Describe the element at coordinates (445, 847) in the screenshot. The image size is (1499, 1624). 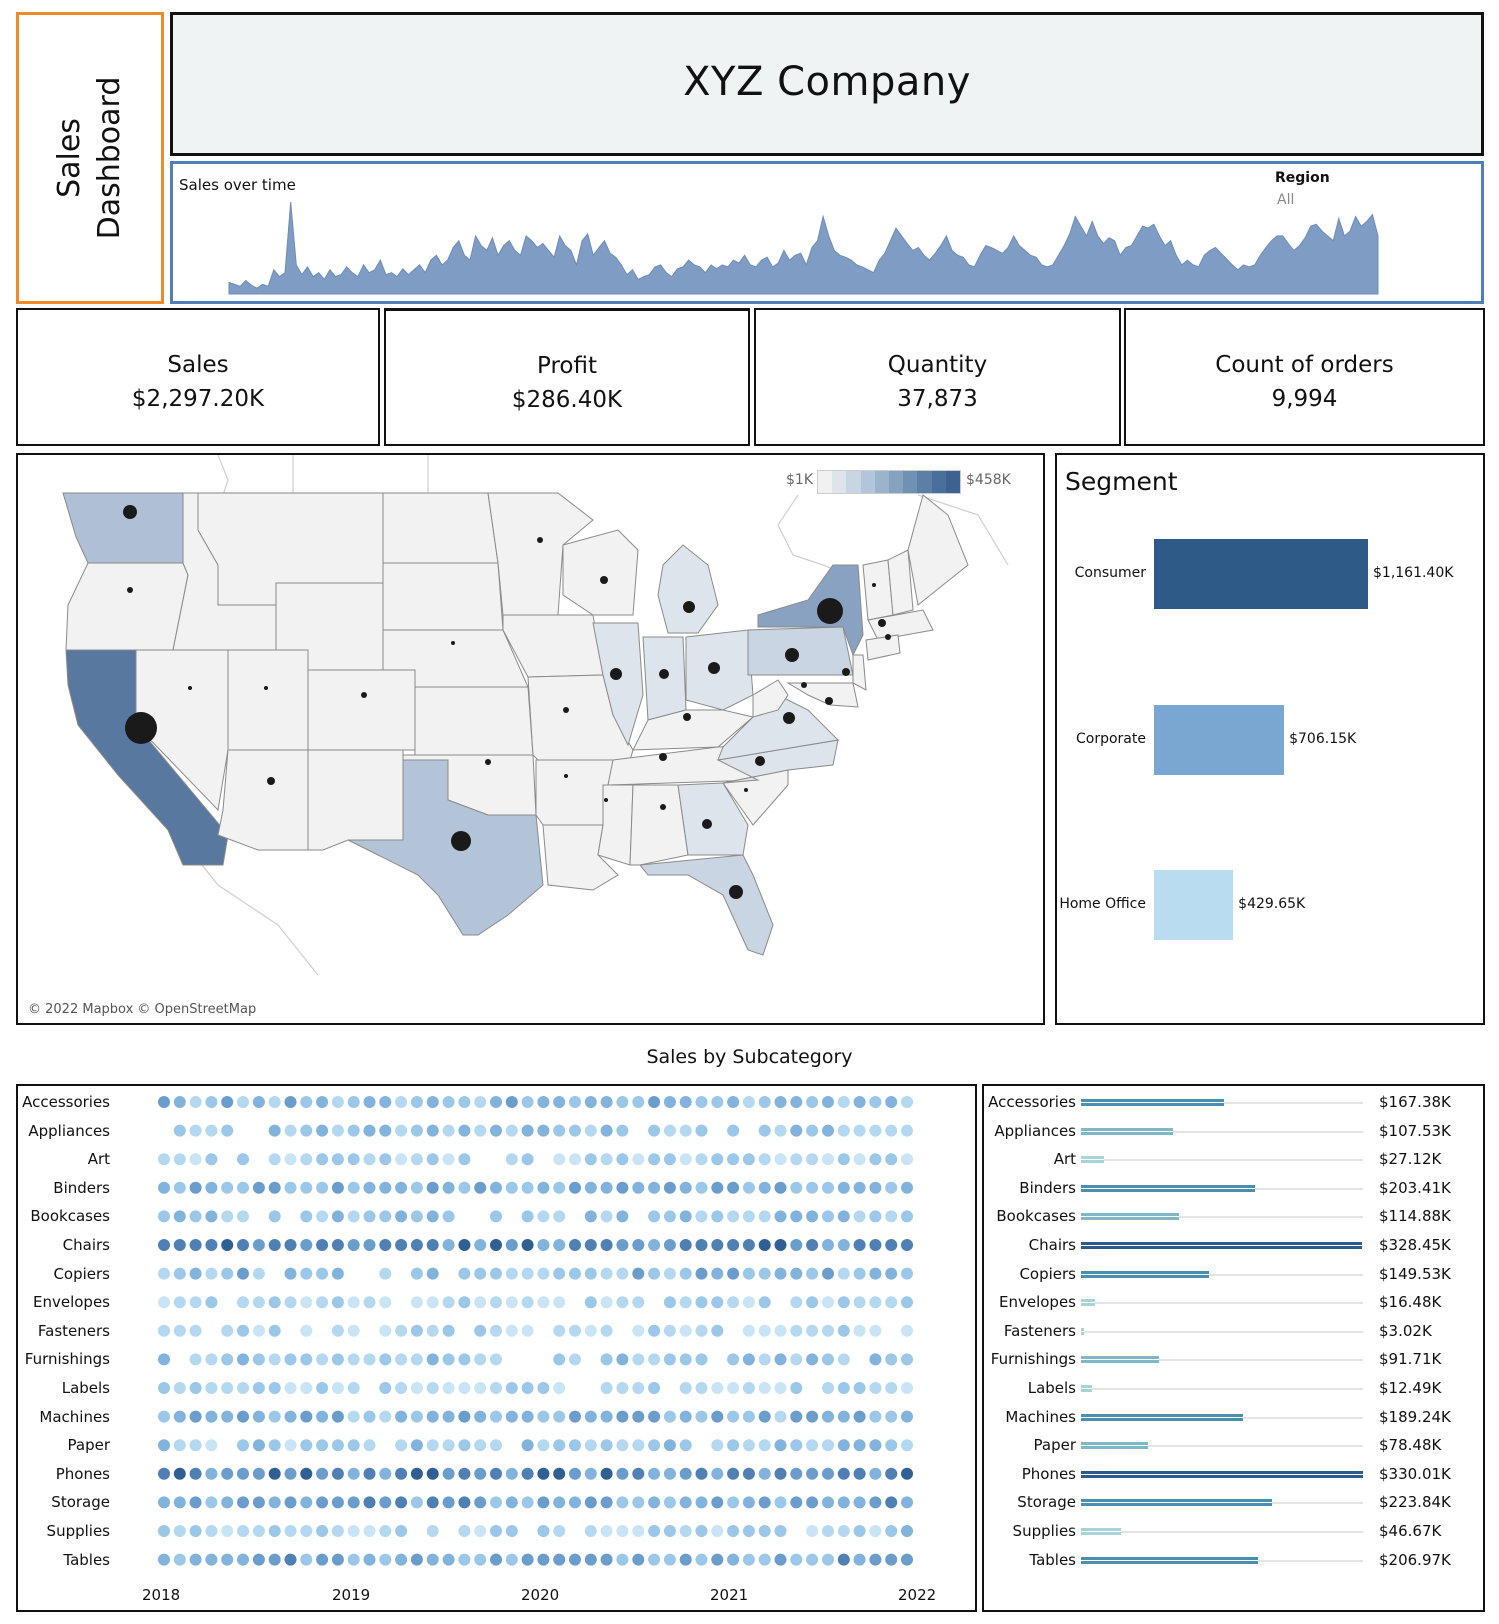
I see `state-texas` at that location.